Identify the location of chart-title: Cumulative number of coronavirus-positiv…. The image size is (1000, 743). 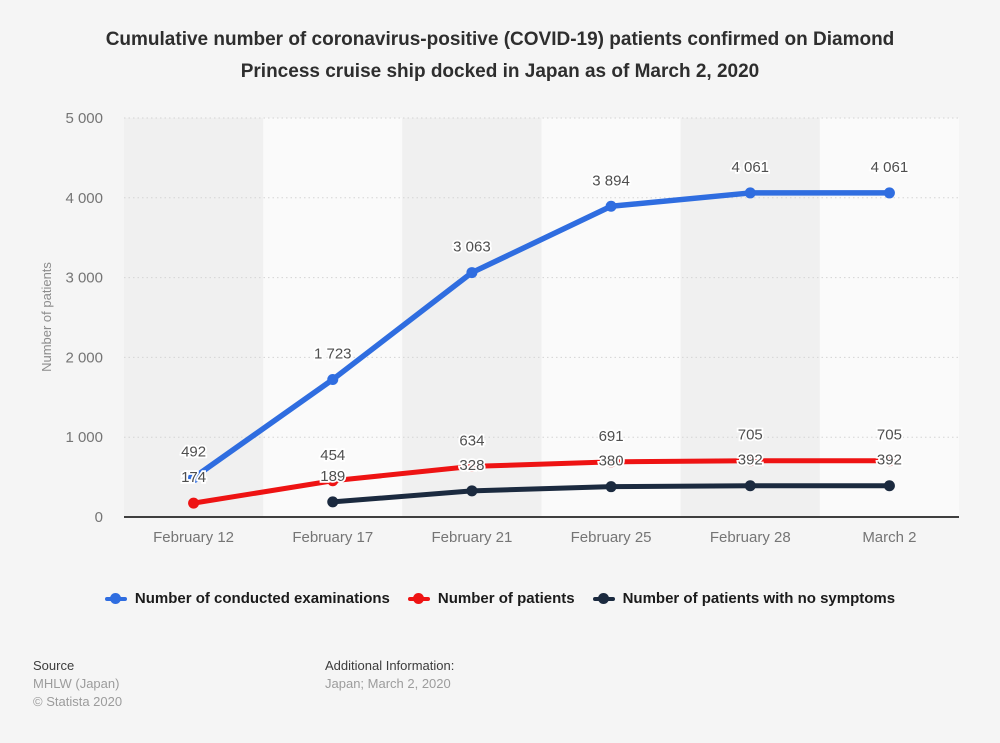
(500, 55).